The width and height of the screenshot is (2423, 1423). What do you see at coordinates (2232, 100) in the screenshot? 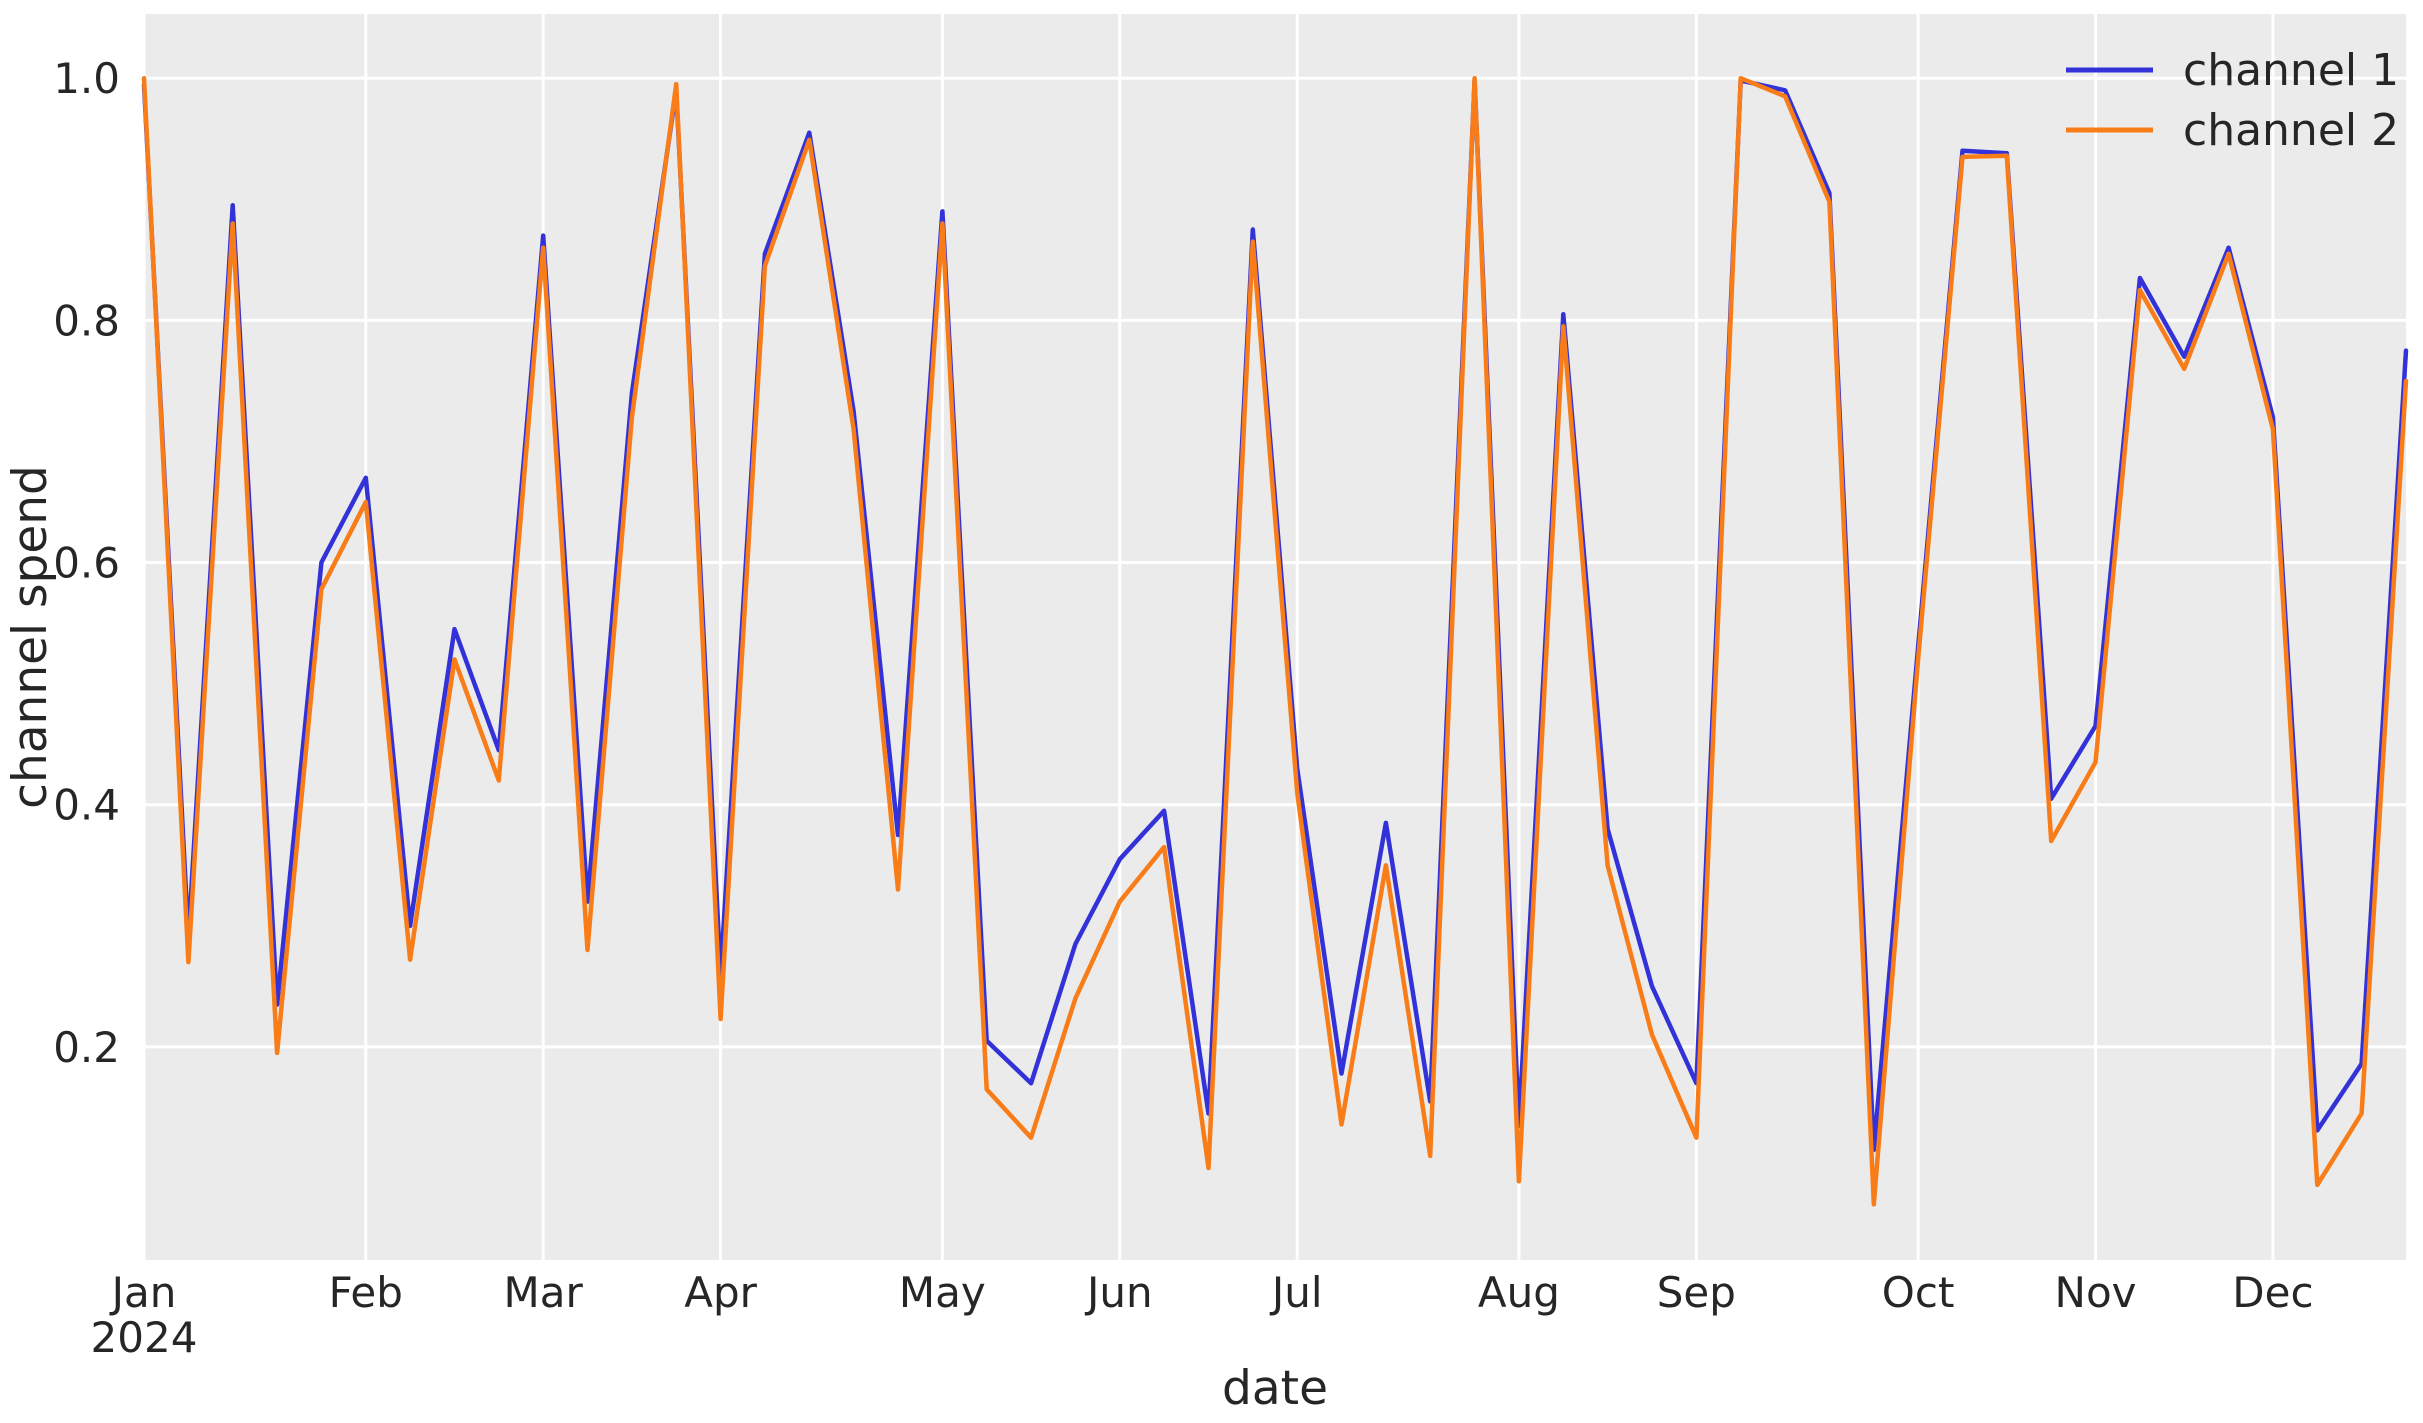
I see `legend: channel 1 channel 2` at bounding box center [2232, 100].